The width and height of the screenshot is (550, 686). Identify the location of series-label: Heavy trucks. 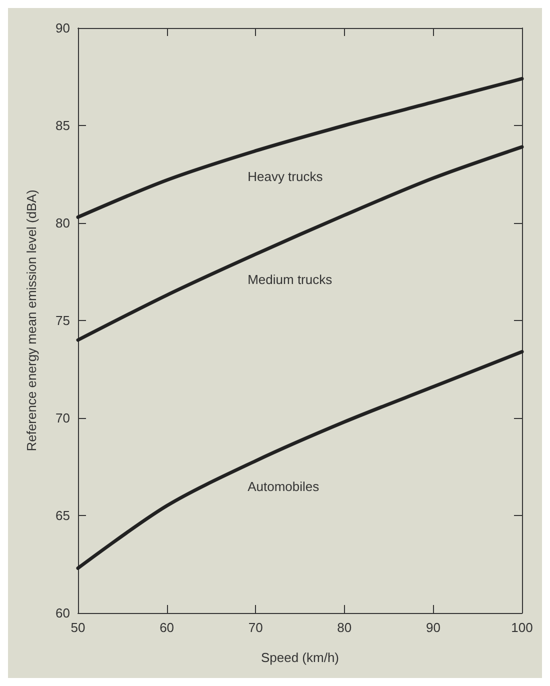
(286, 176).